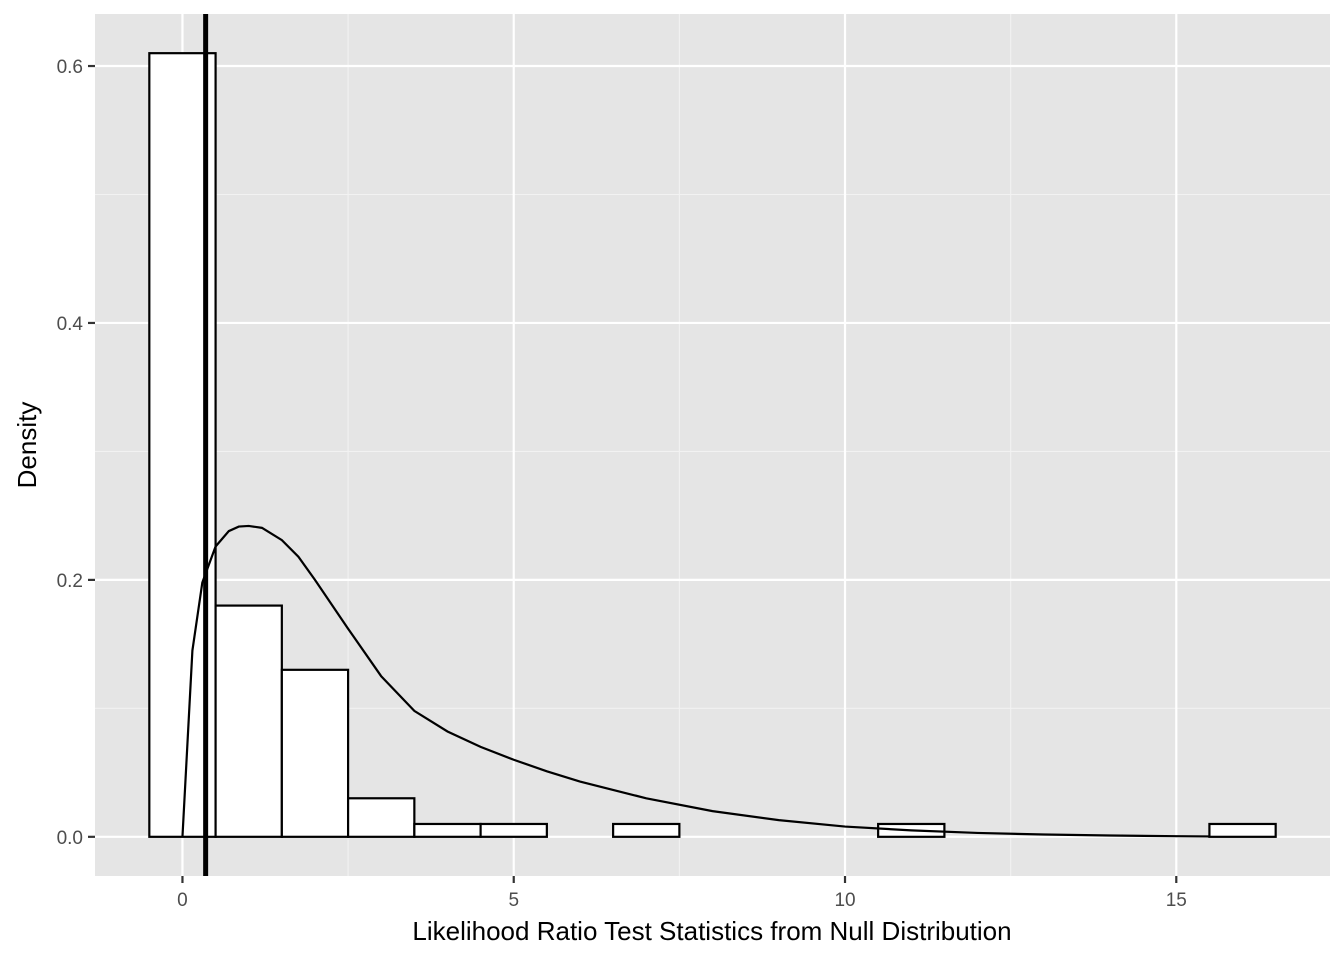  Describe the element at coordinates (76, 453) in the screenshot. I see `y-axis-ticks: 0.0 0.2 0.4 0.6` at that location.